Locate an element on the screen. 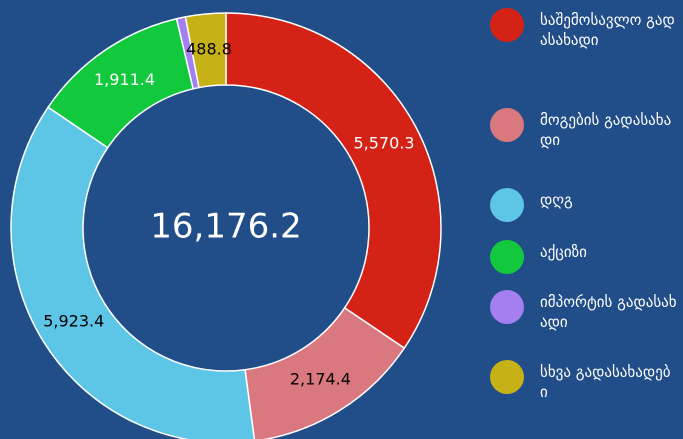  data-label: 1,911.4 is located at coordinates (124, 79).